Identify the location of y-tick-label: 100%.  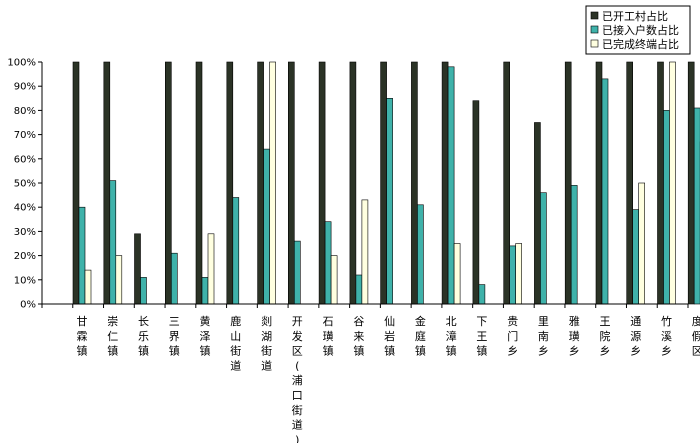
(21, 63).